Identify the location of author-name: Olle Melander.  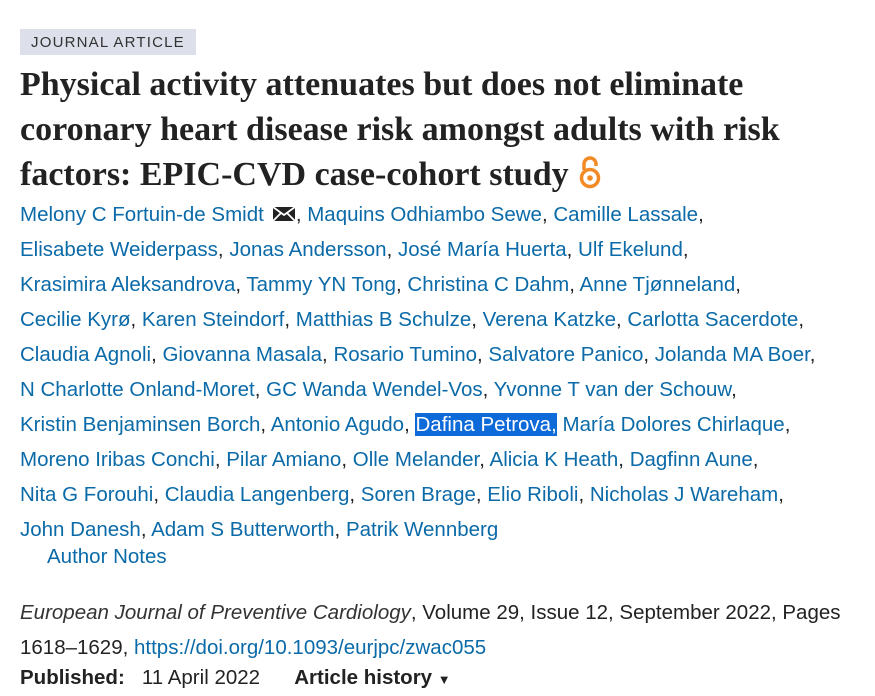
(416, 459).